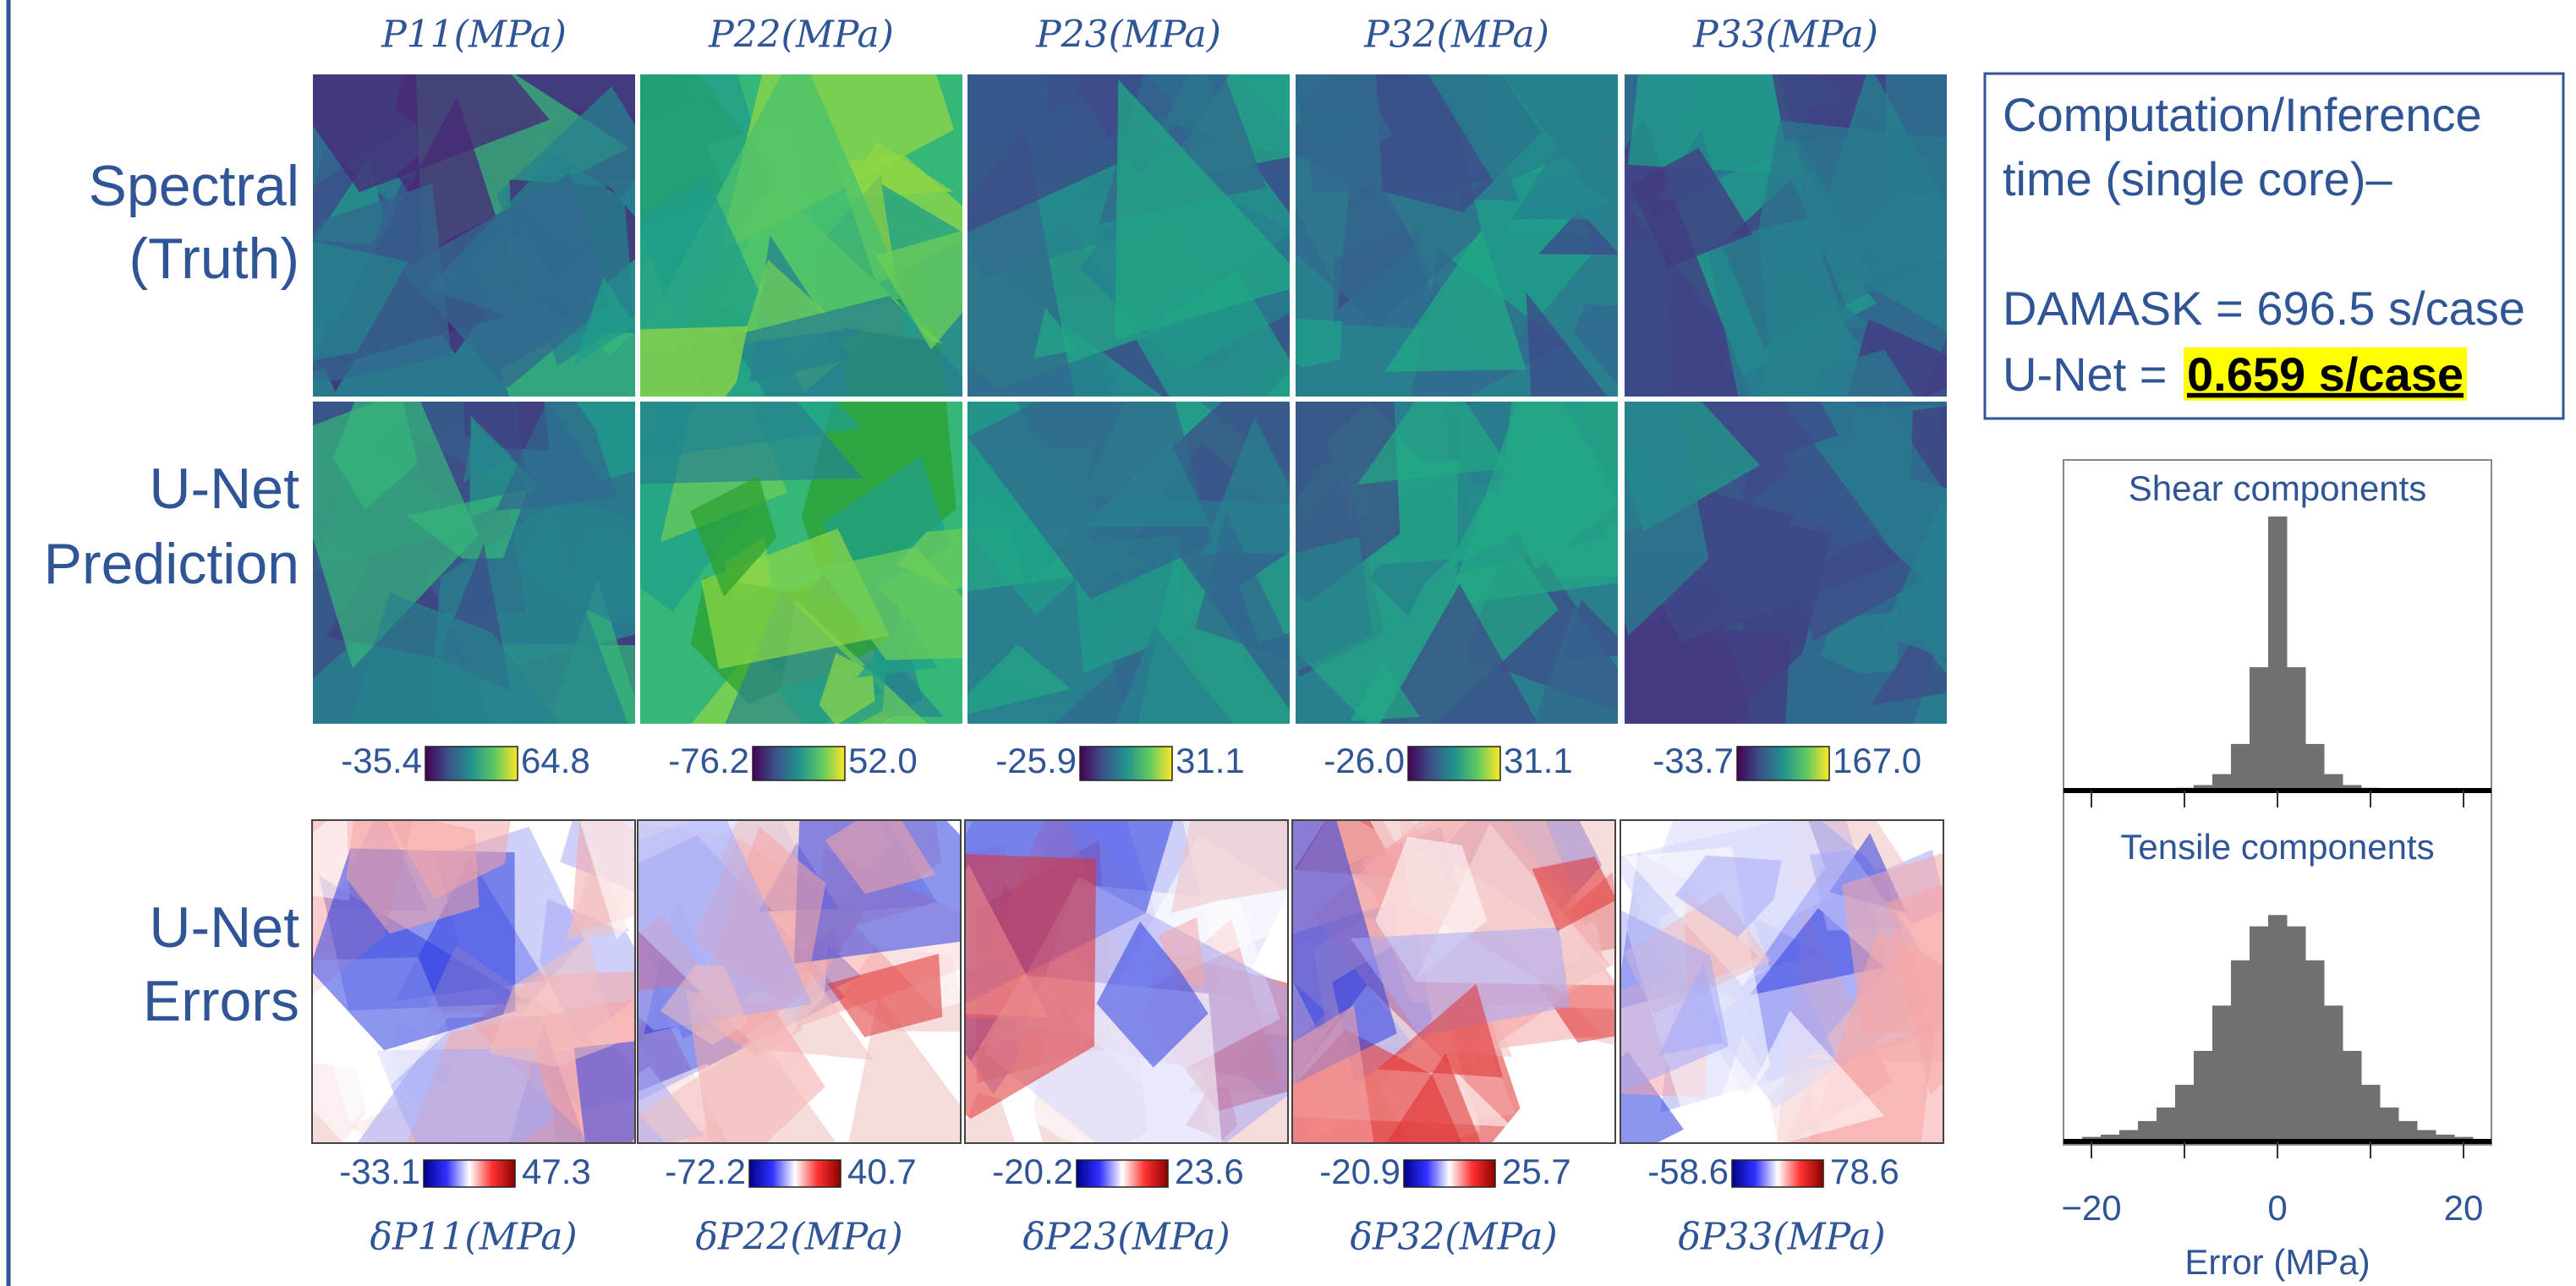 Image resolution: width=2576 pixels, height=1286 pixels. What do you see at coordinates (882, 1171) in the screenshot?
I see `error-colorbar-max: 40.7` at bounding box center [882, 1171].